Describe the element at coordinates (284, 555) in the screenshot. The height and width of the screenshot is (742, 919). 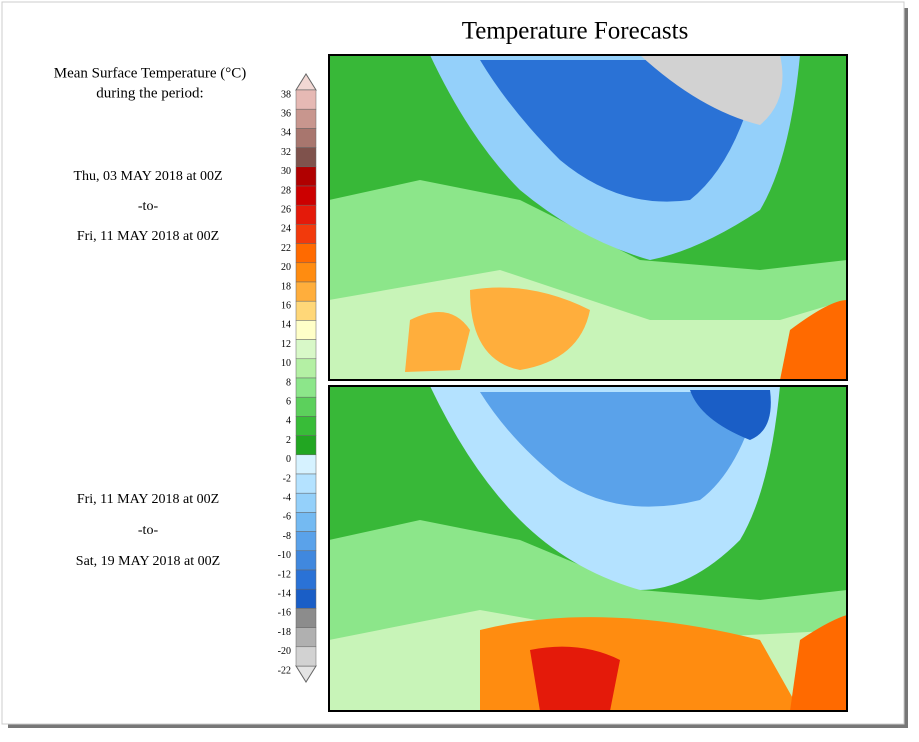
I see `colorbar-tick-label: -10` at that location.